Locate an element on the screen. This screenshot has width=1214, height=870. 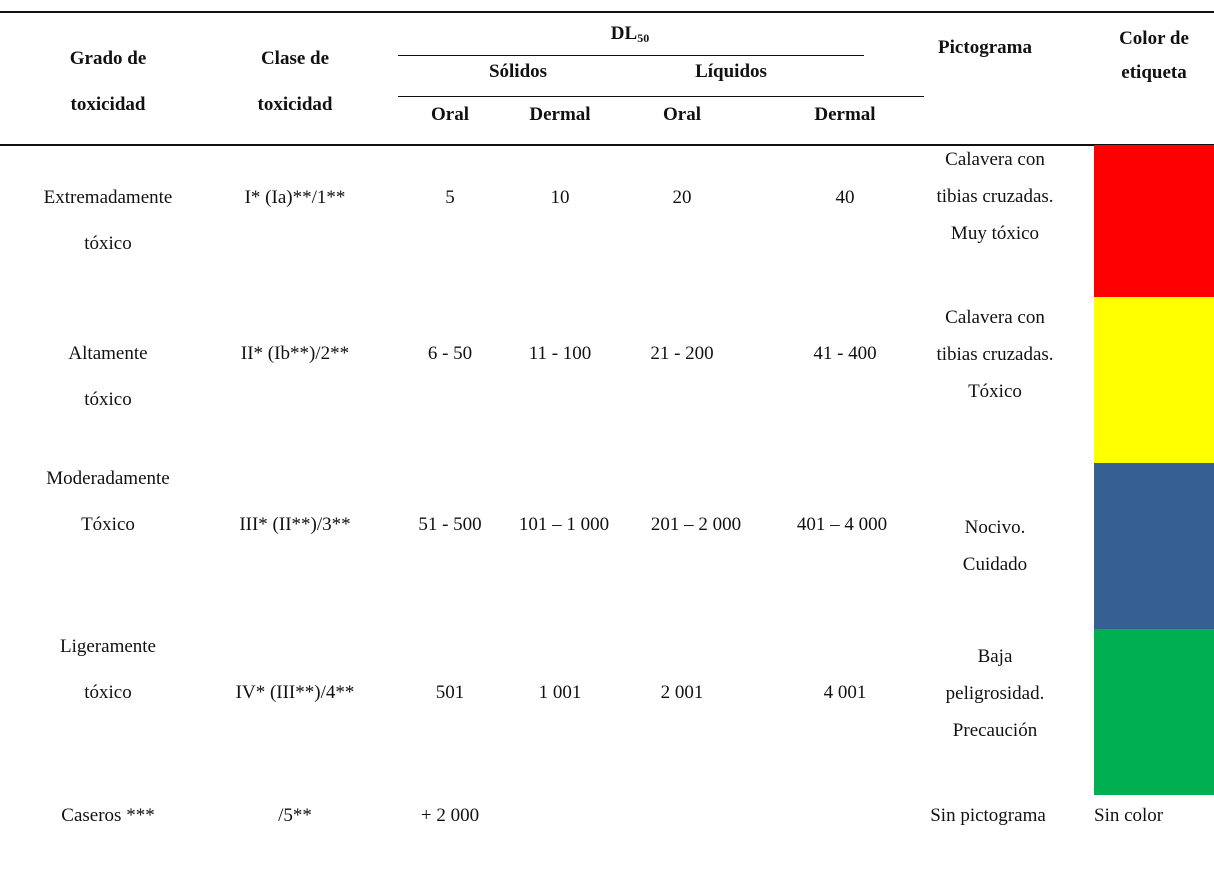
liquidos-oral-cell: 2 001 is located at coordinates (682, 692).